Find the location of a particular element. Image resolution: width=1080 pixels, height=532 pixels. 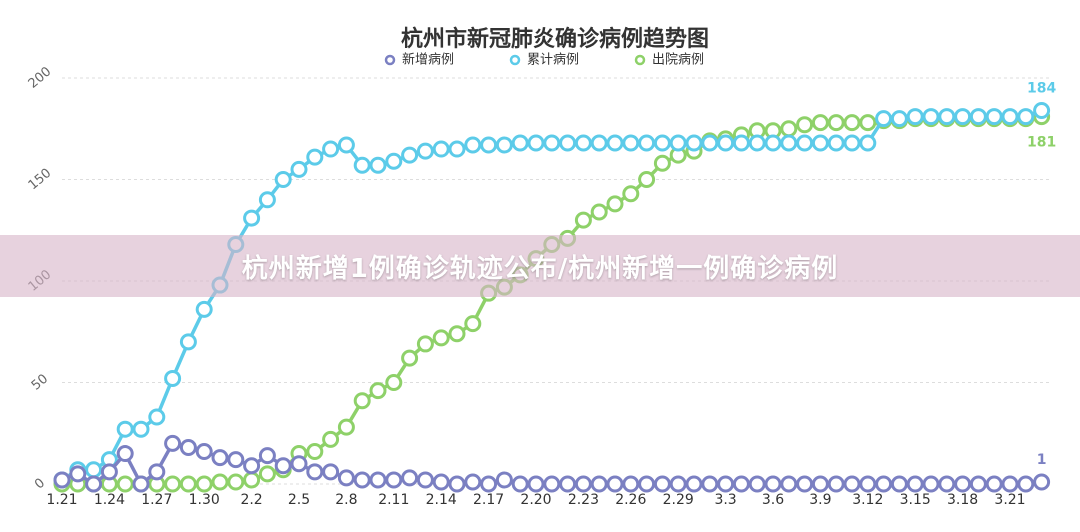

series is located at coordinates (552, 463).